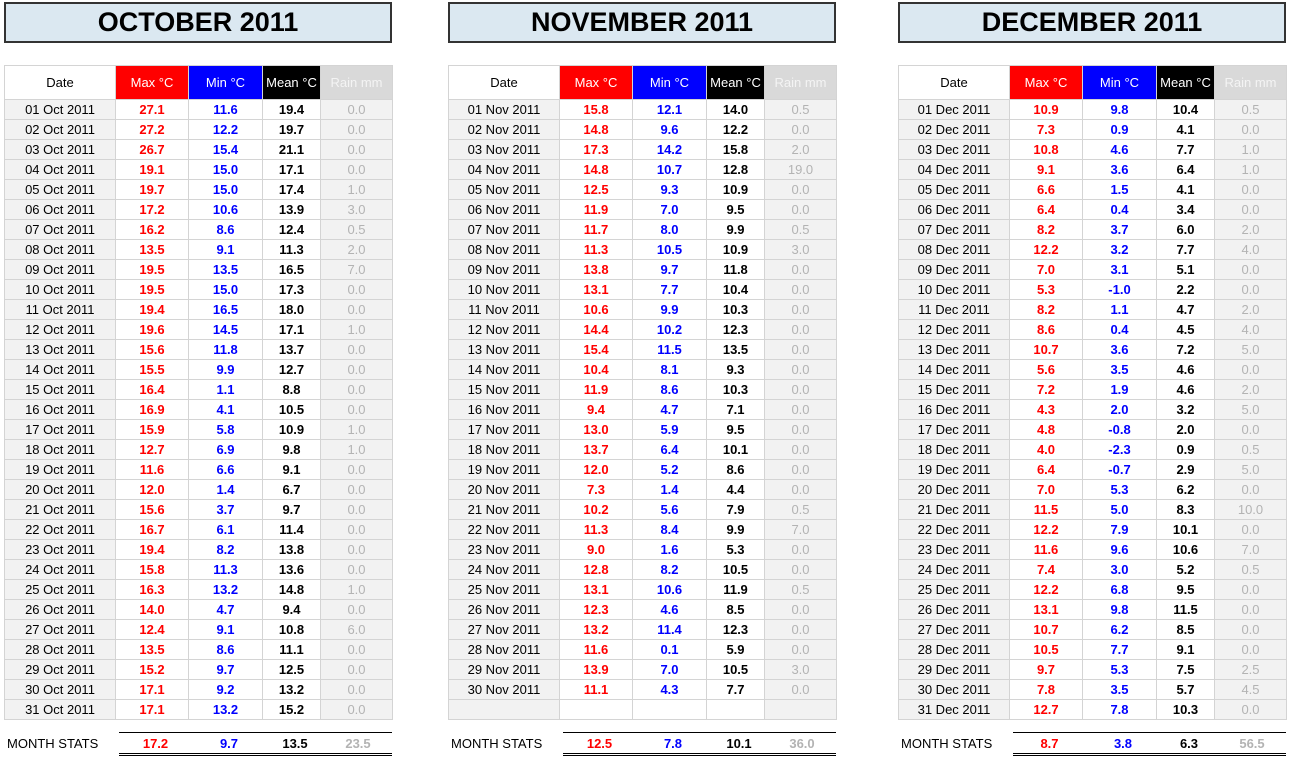  What do you see at coordinates (642, 289) in the screenshot?
I see `table-row: 10 Nov 2011 13.1 7.7 10.4 0.0` at bounding box center [642, 289].